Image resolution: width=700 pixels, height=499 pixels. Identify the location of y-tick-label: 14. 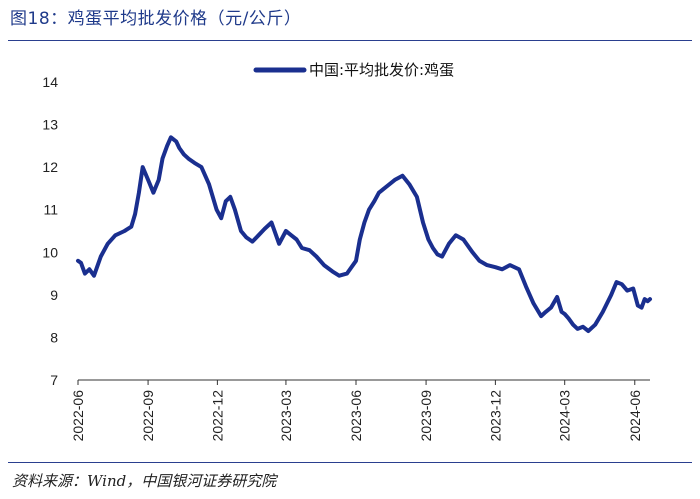
(50, 82).